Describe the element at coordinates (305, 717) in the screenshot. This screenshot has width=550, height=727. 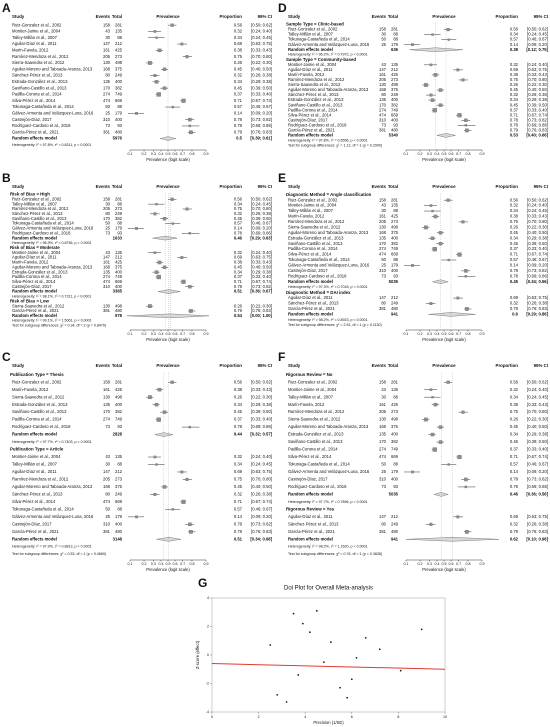
I see `x-tick-label: 4` at that location.